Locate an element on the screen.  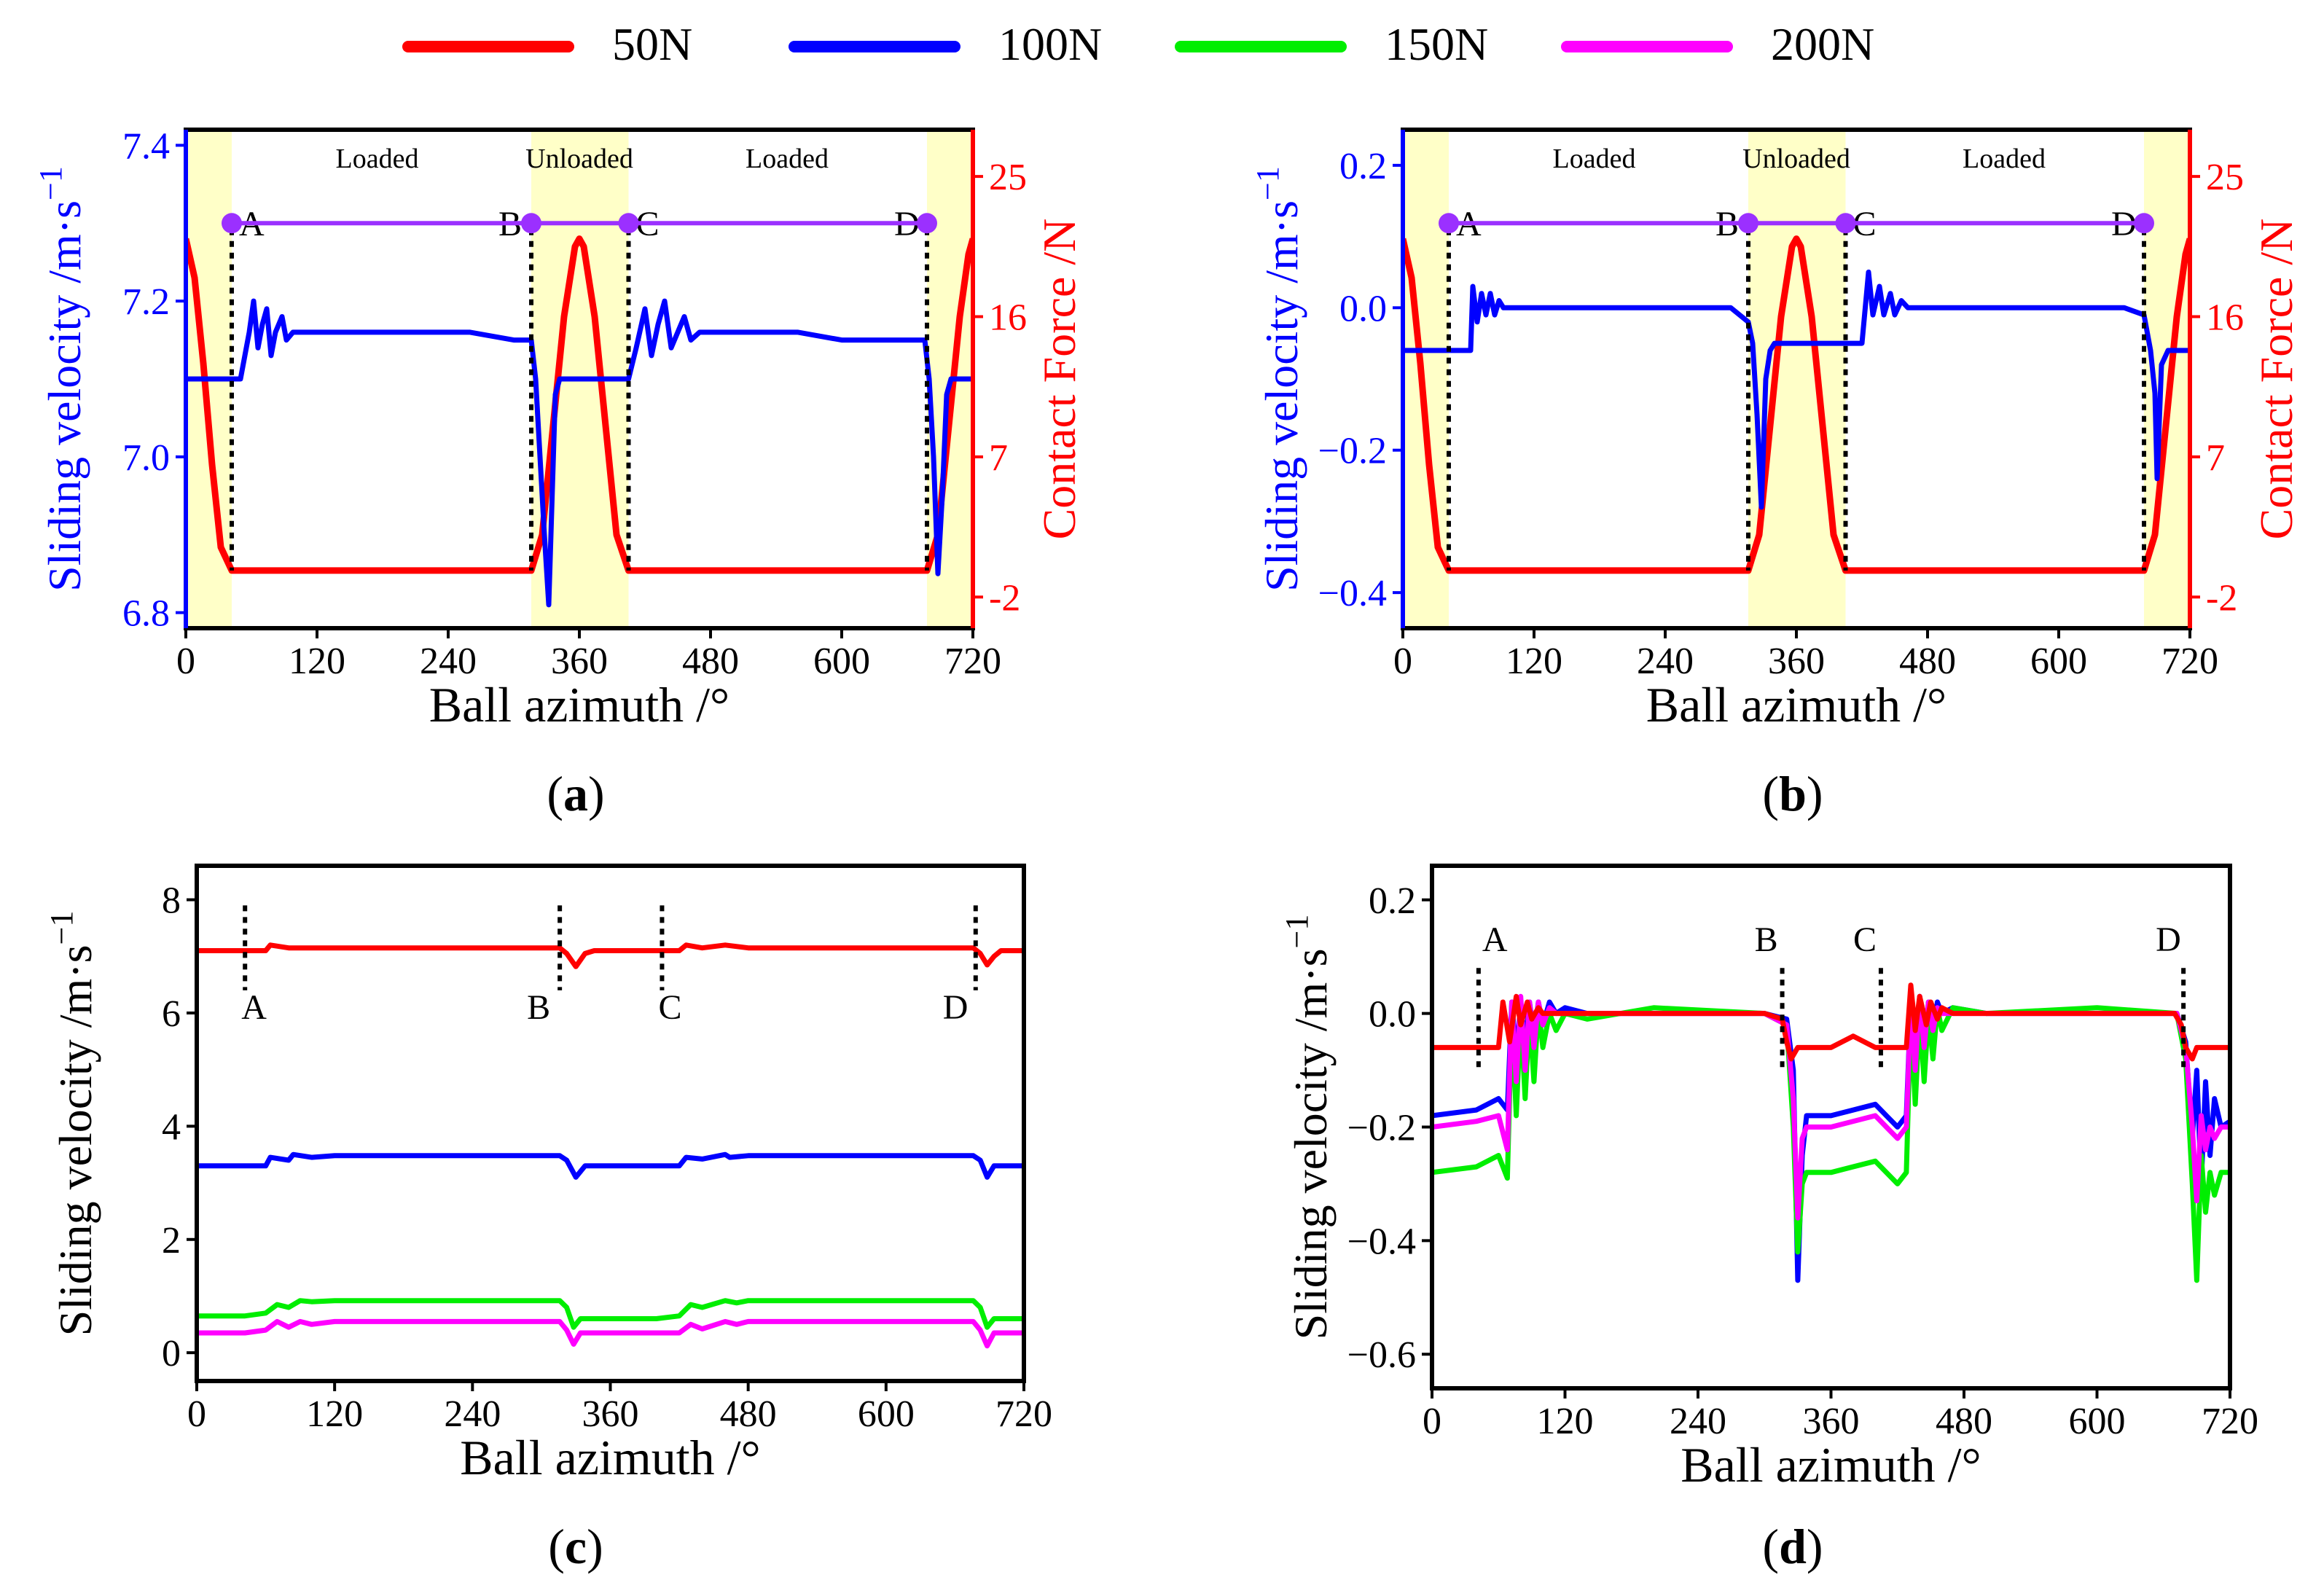
phase-dot-C is located at coordinates (1845, 223).